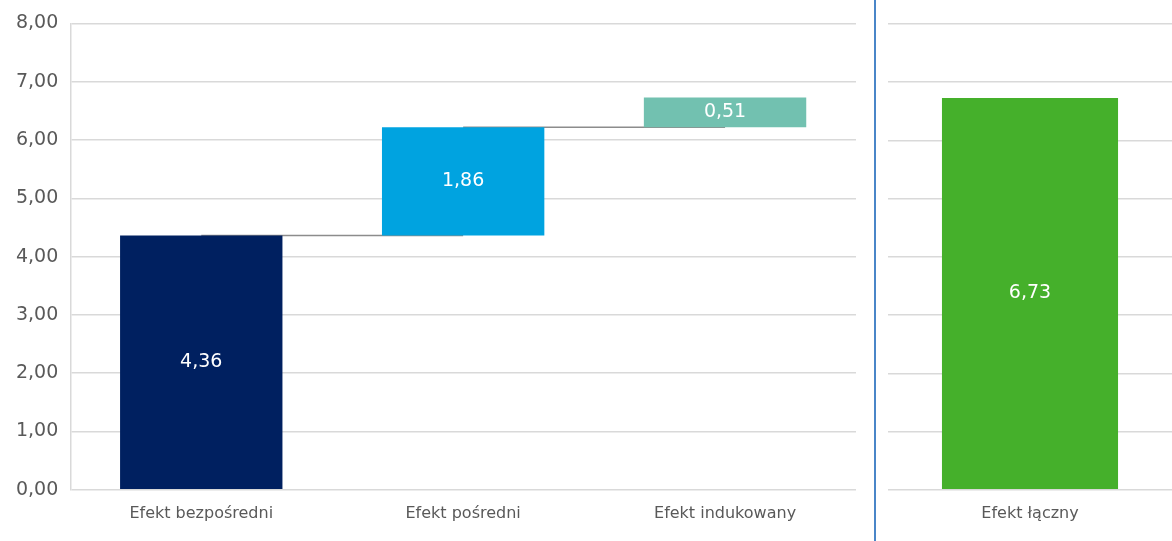 The image size is (1172, 541). Describe the element at coordinates (725, 512) in the screenshot. I see `x-tick-label: Efekt indukowany` at that location.